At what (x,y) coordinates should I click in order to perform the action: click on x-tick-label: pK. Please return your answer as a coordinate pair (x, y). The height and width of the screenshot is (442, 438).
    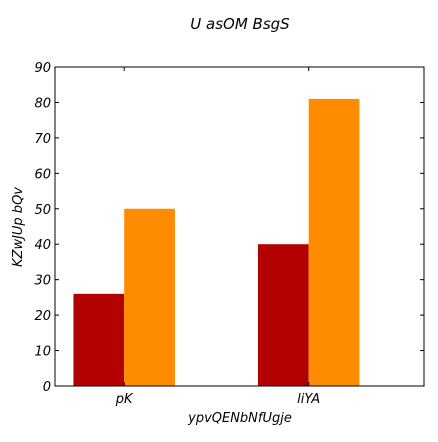
    Looking at the image, I should click on (124, 399).